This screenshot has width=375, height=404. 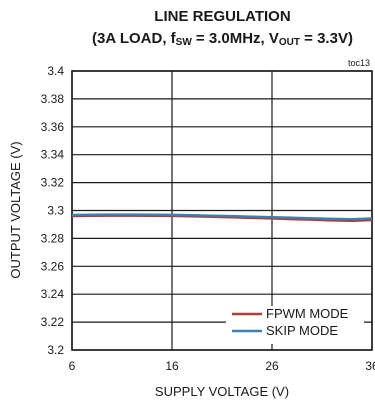 What do you see at coordinates (359, 63) in the screenshot?
I see `figure-code: toc13` at bounding box center [359, 63].